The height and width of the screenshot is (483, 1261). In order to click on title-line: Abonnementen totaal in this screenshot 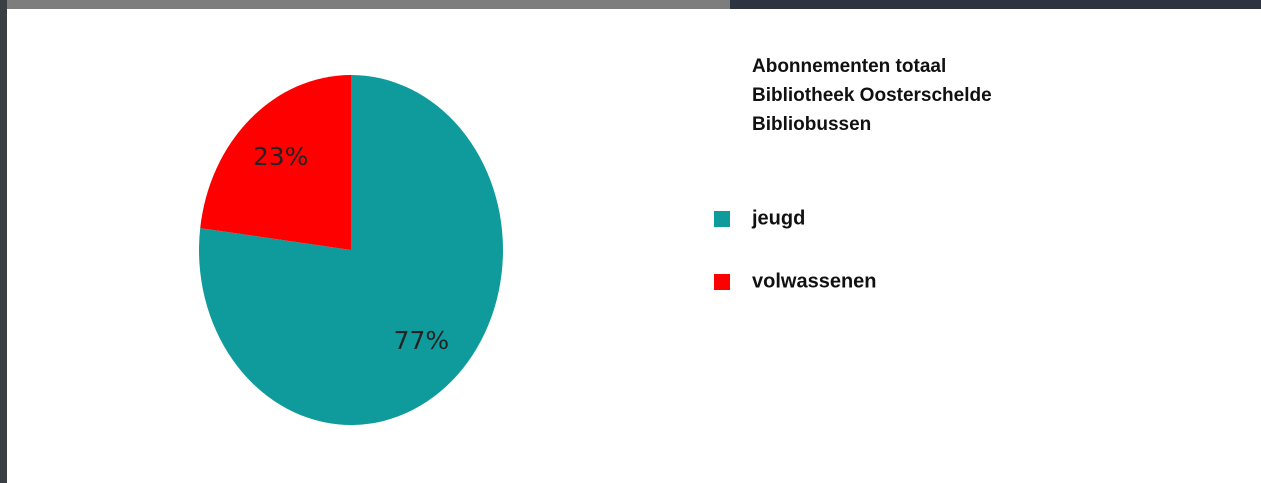, I will do `click(849, 66)`.